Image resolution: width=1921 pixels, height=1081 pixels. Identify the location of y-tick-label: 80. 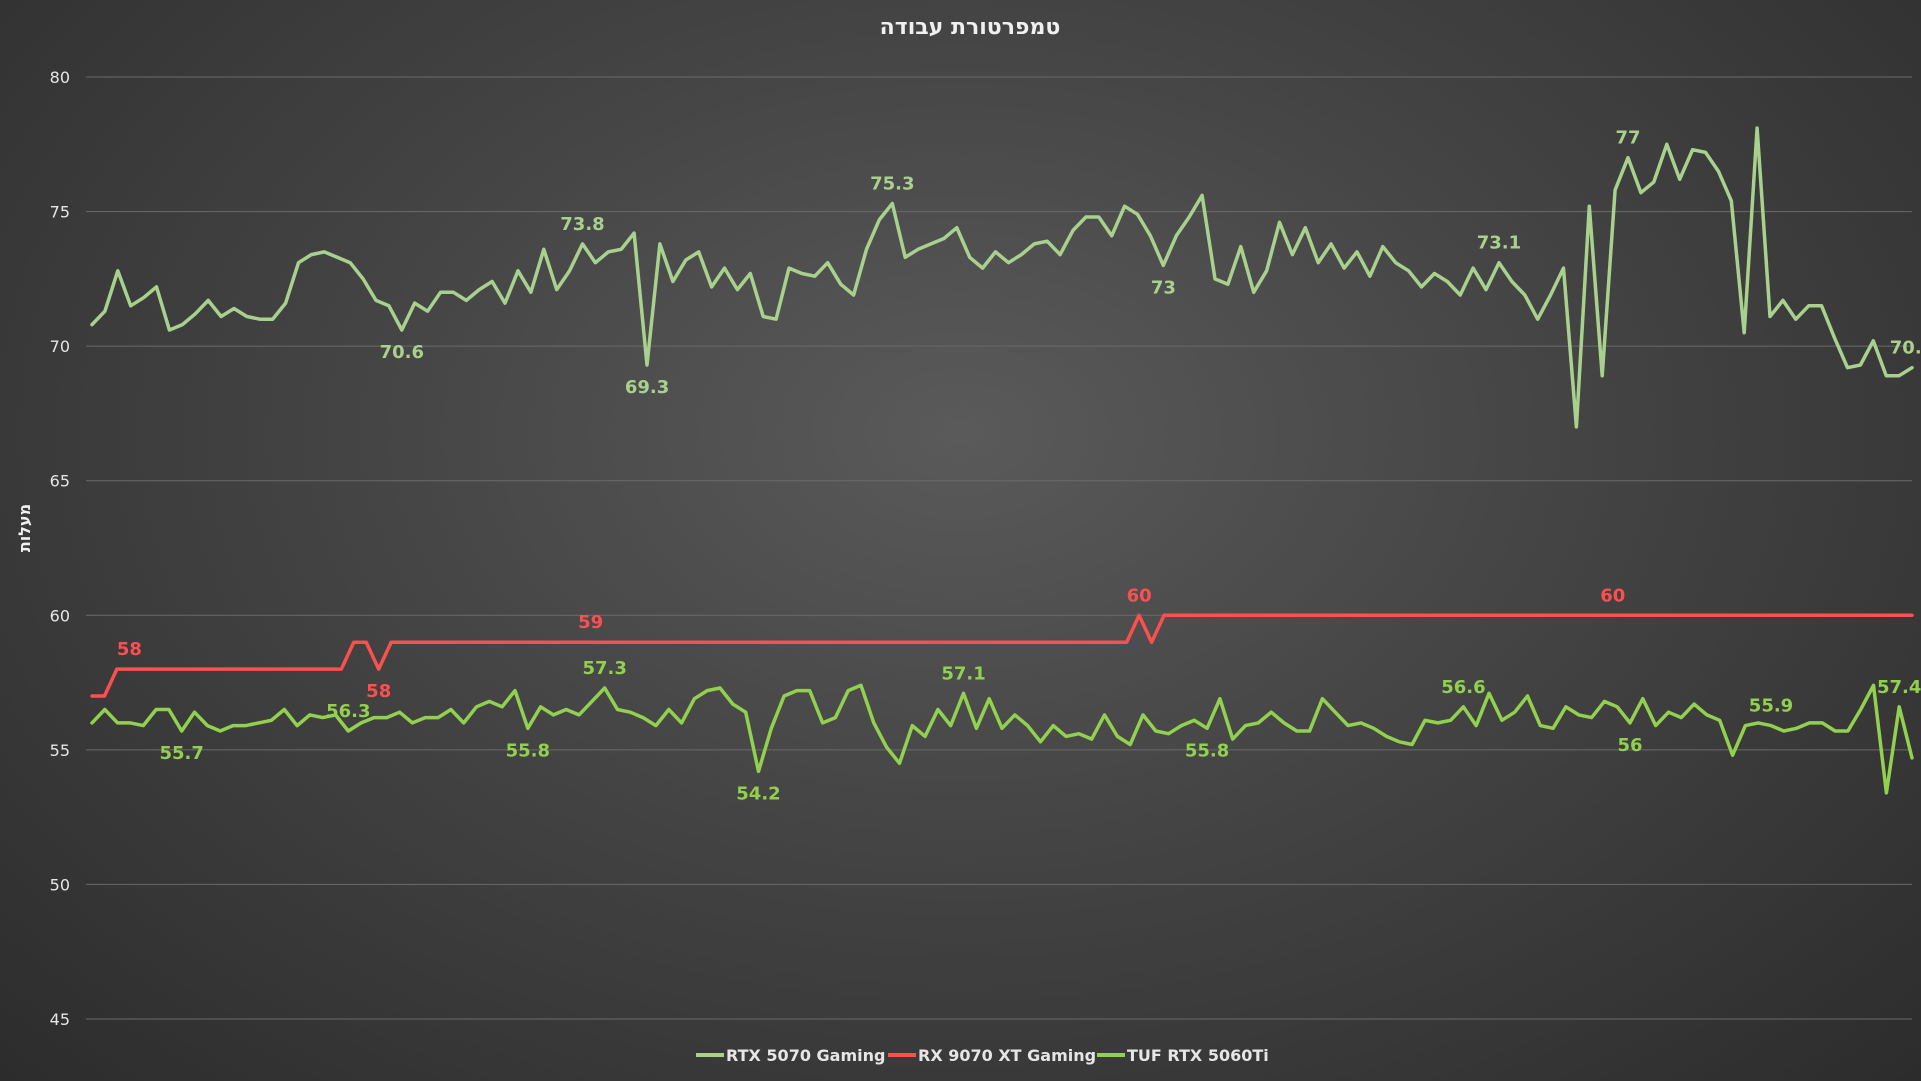
(60, 77).